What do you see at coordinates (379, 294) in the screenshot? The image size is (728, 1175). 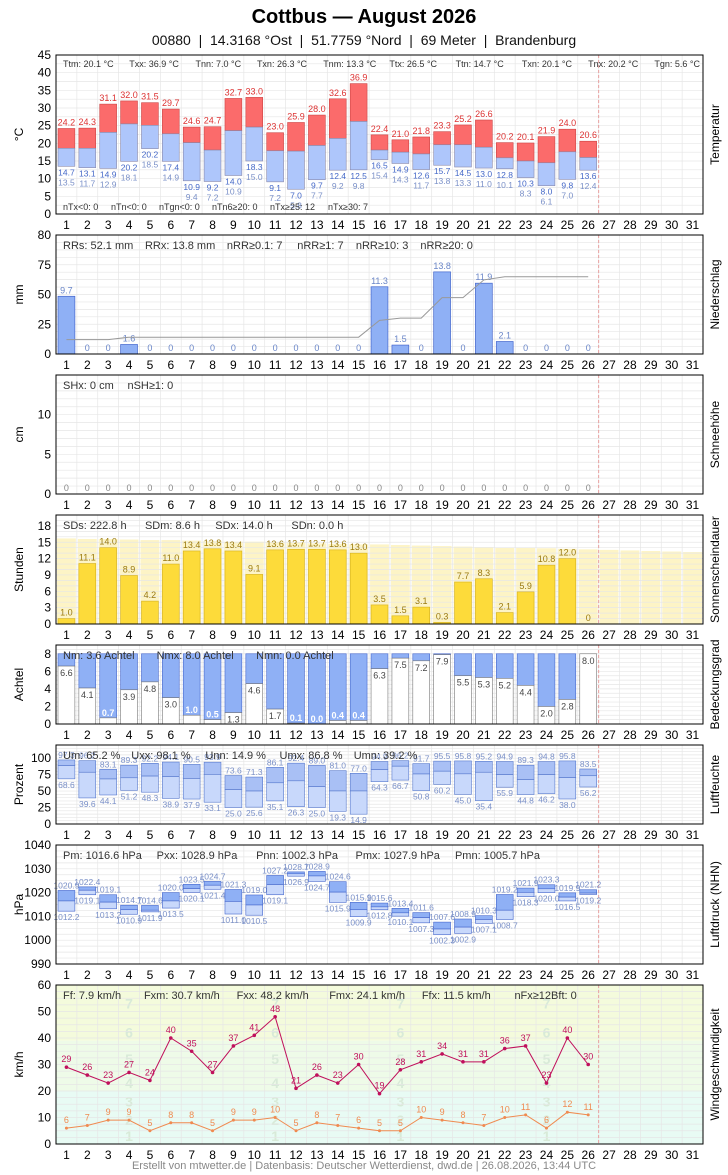 I see `rain-frame` at bounding box center [379, 294].